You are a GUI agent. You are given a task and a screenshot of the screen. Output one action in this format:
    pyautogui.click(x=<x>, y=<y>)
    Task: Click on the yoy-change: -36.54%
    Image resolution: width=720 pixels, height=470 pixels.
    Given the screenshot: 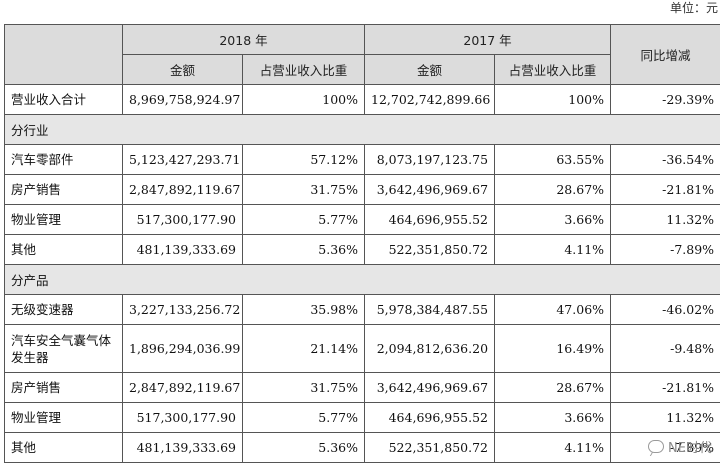 What is the action you would take?
    pyautogui.click(x=665, y=159)
    